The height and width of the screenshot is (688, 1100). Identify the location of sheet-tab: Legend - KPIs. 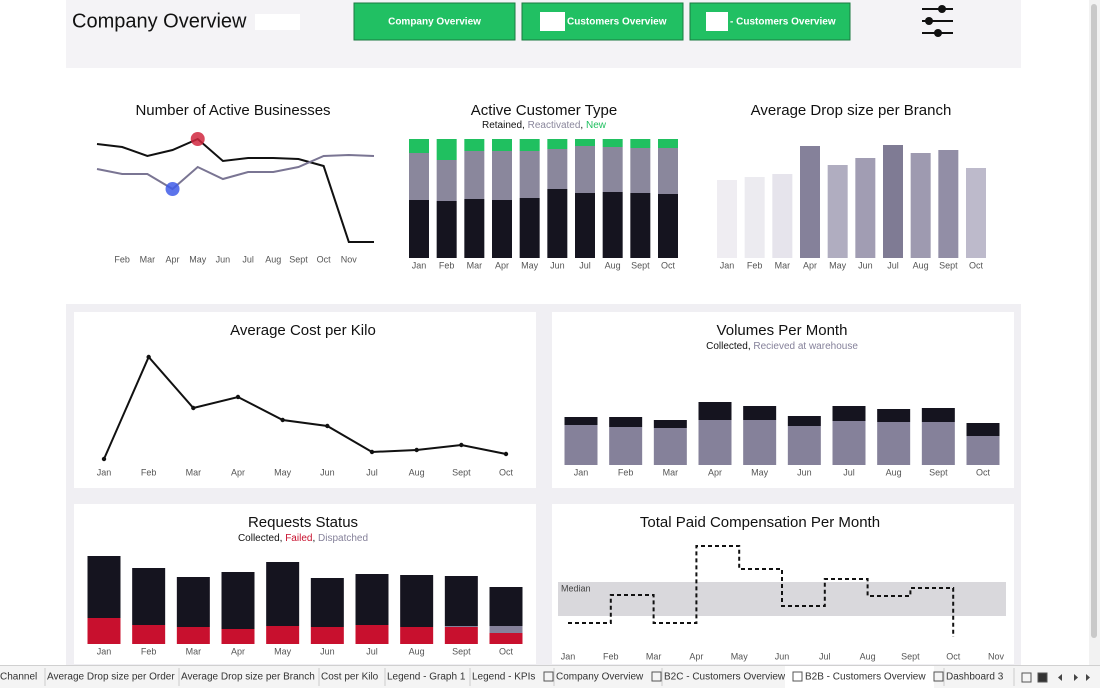
(513, 677).